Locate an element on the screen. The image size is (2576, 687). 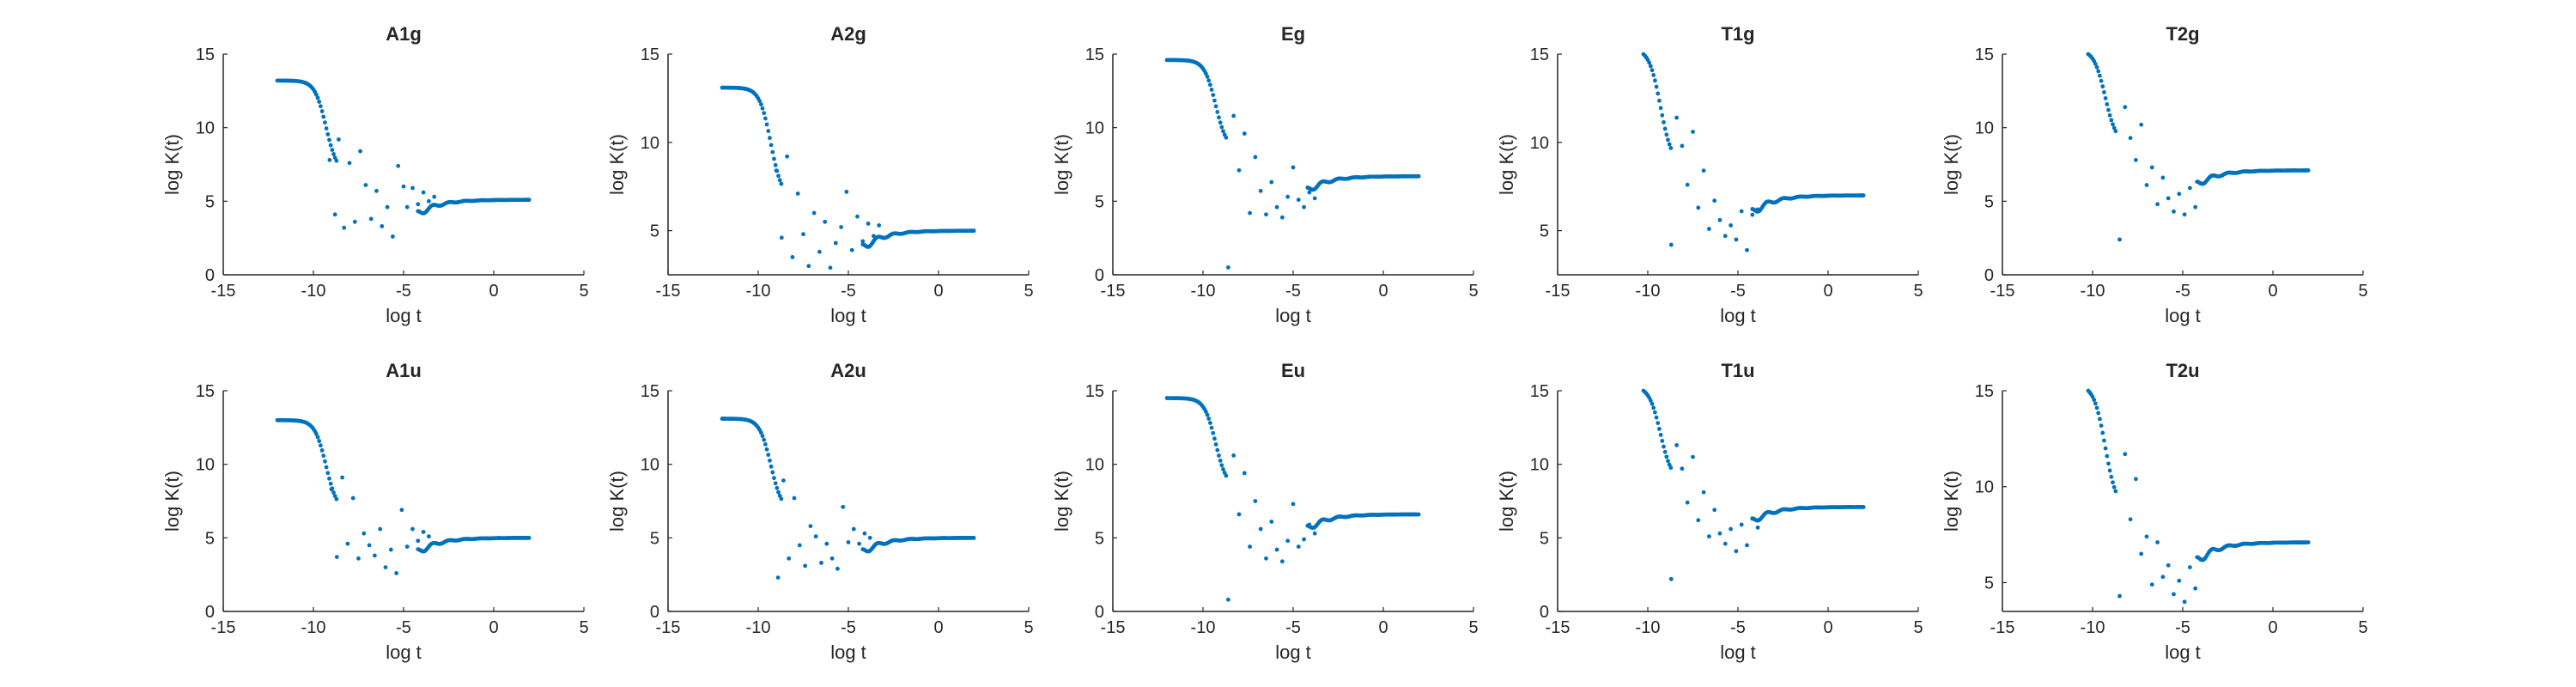
y-tick-label: 0 is located at coordinates (210, 275).